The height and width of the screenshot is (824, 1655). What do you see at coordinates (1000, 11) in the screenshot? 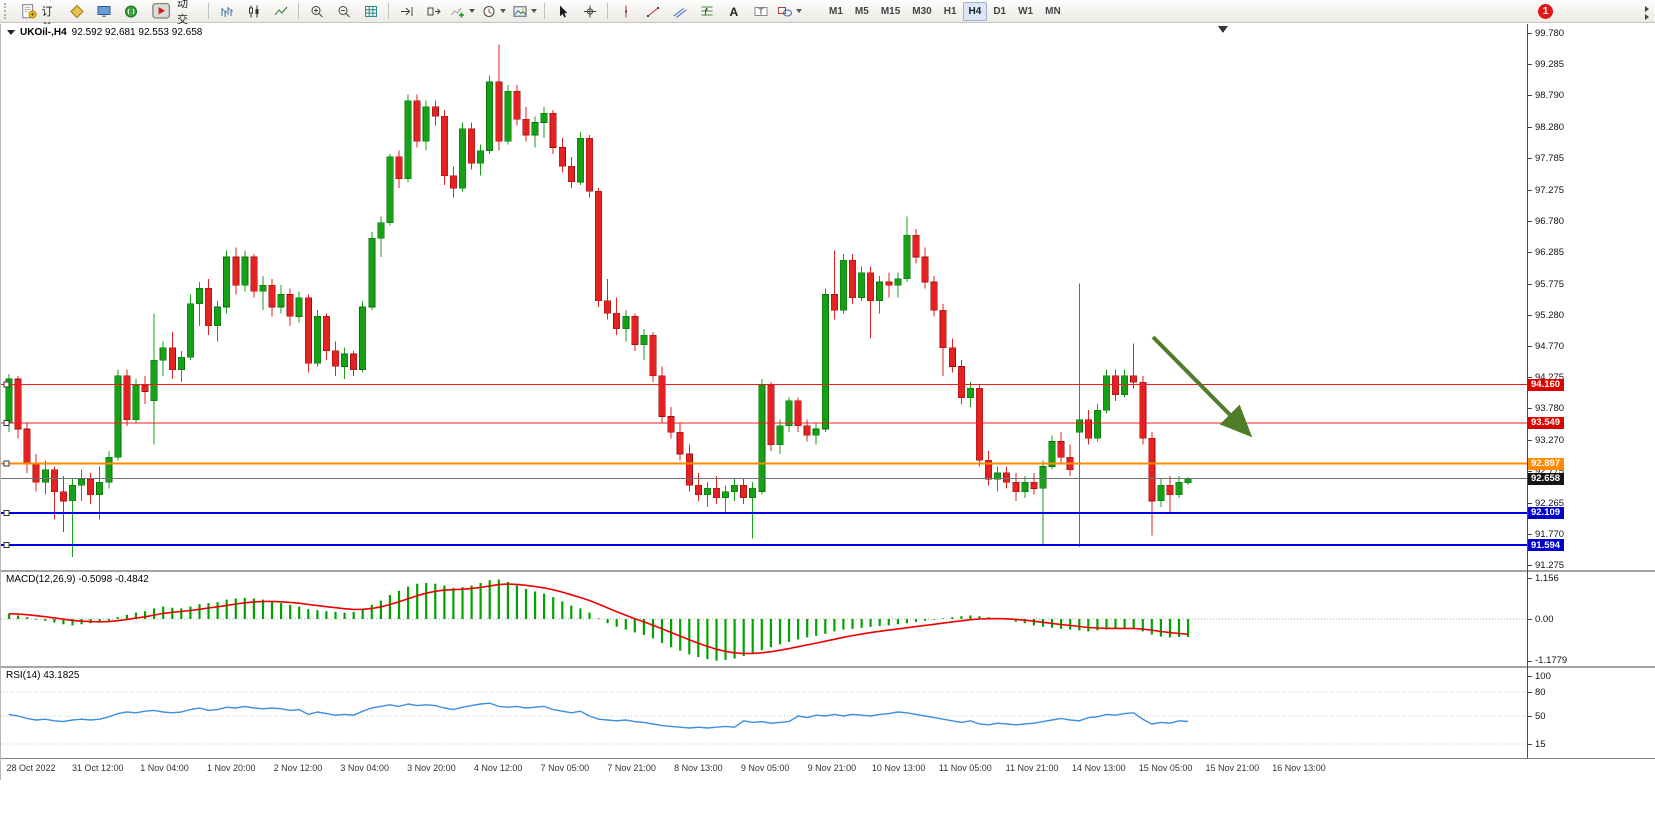
I see `timeframe-d1: D1` at bounding box center [1000, 11].